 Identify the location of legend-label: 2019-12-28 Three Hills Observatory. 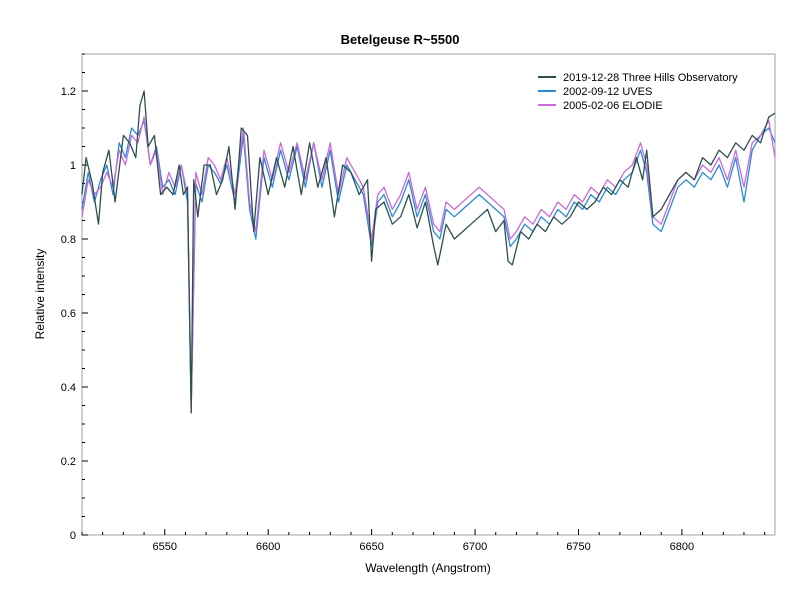
(650, 78).